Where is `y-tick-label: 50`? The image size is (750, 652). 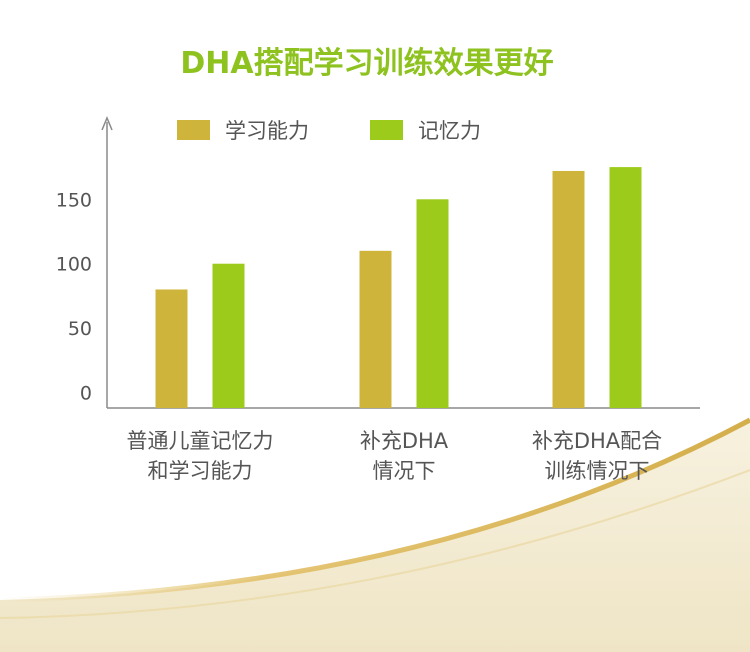
y-tick-label: 50 is located at coordinates (80, 329).